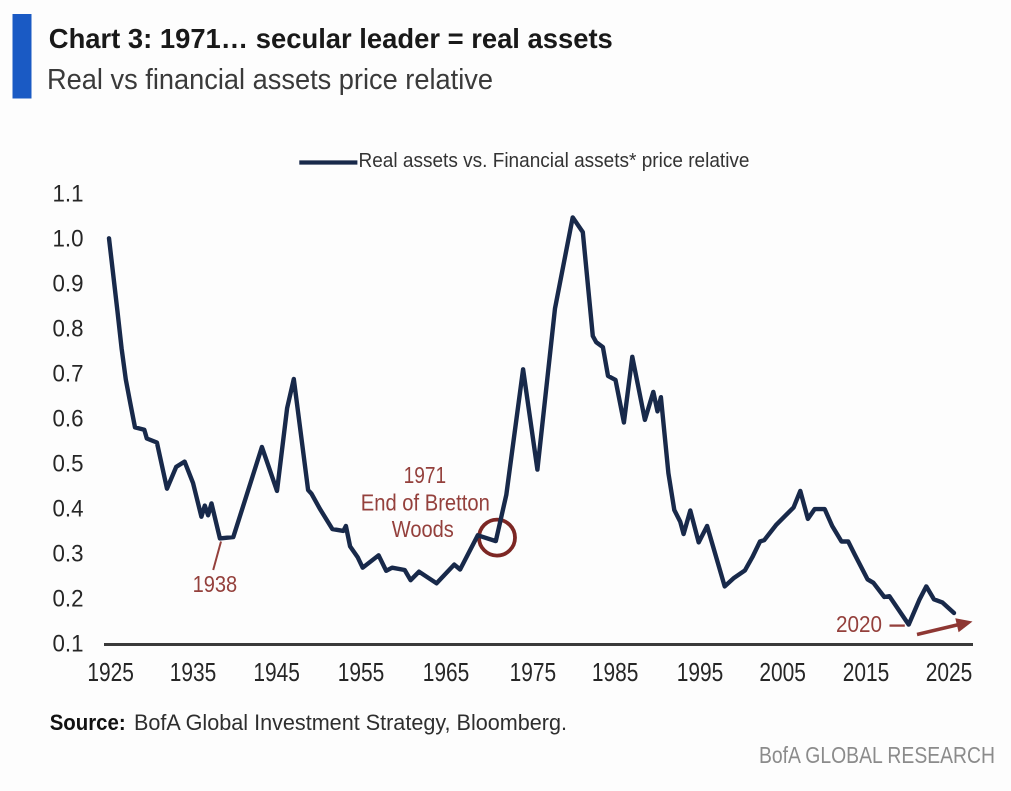 This screenshot has height=791, width=1011. I want to click on svg-text: 2025, so click(949, 673).